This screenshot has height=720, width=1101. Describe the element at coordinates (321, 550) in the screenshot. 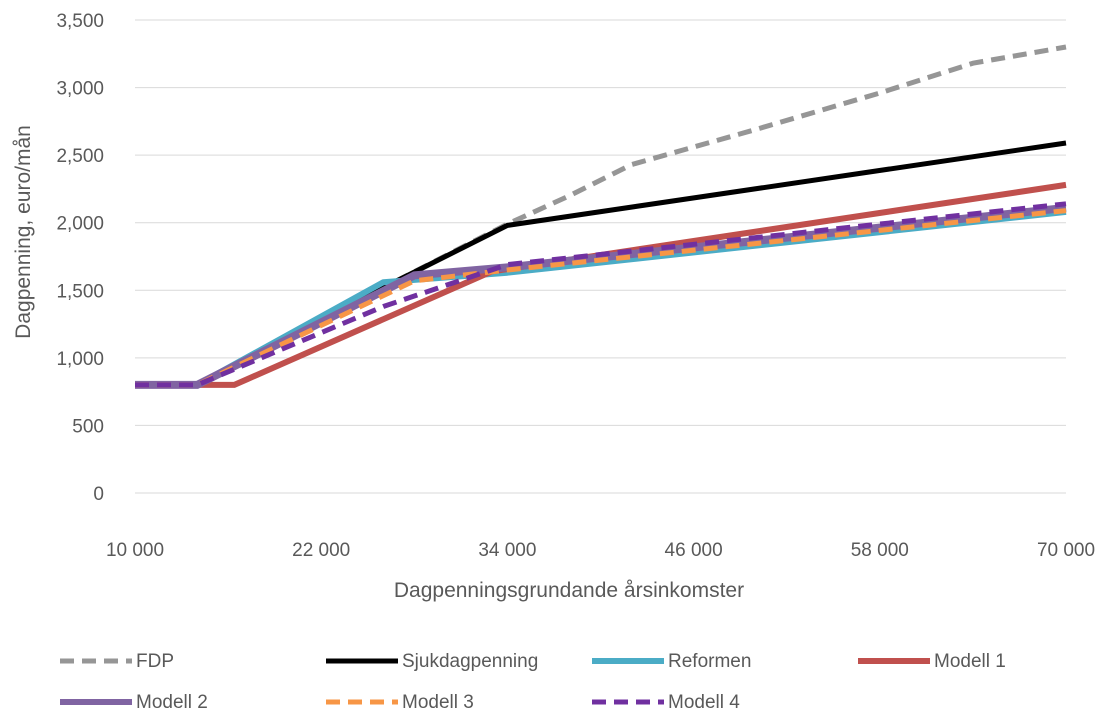

I see `x-tick-label: 22 000` at that location.